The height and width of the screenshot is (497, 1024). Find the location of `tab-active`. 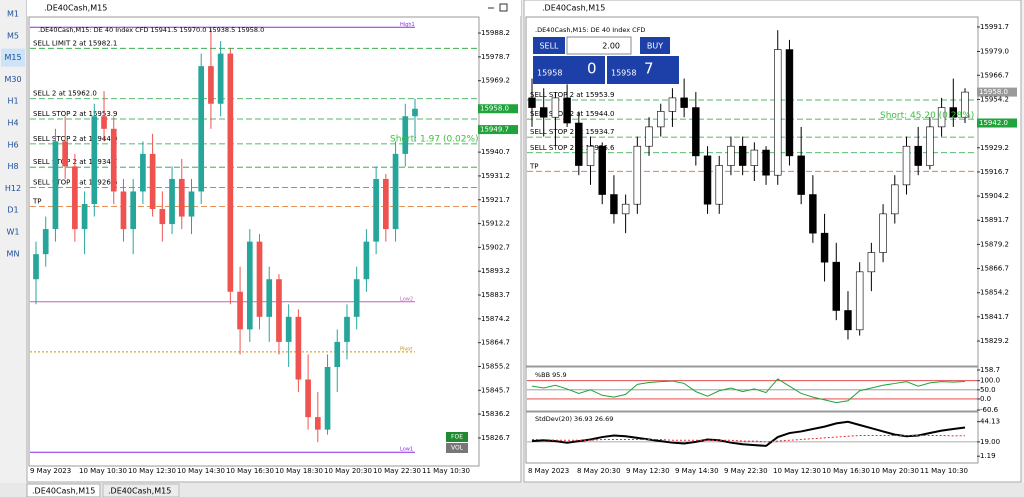

tab-active is located at coordinates (63, 490).